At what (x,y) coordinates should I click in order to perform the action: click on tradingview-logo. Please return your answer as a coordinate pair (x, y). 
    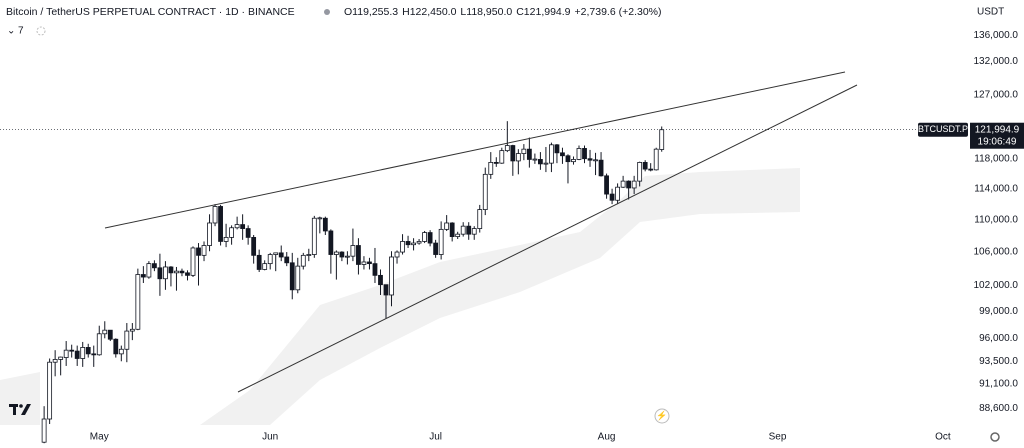
    Looking at the image, I should click on (20, 409).